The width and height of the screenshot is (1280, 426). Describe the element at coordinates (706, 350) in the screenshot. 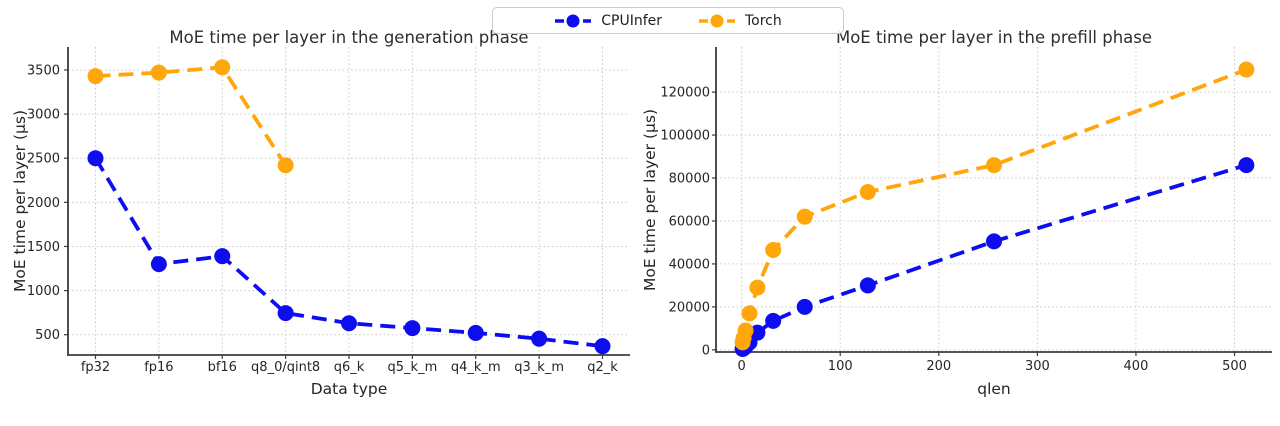

I see `y-tick-label: 0` at that location.